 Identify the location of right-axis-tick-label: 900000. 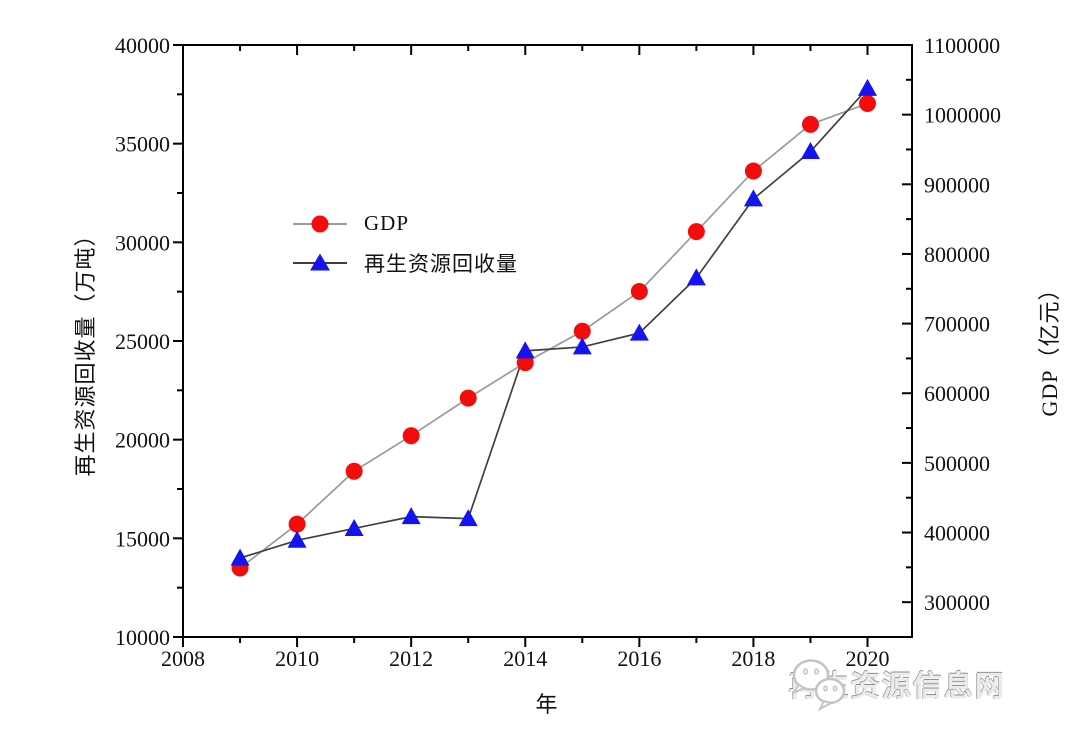
(957, 184).